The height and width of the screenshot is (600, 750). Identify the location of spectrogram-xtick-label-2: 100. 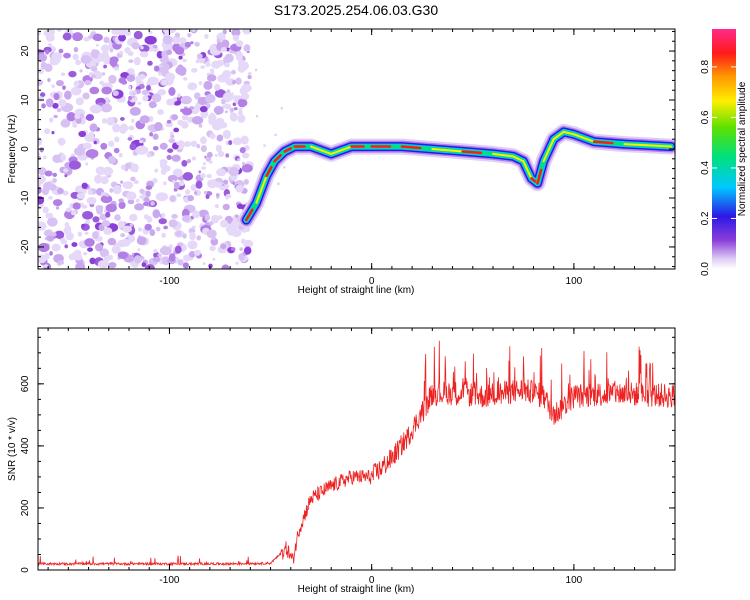
(574, 281).